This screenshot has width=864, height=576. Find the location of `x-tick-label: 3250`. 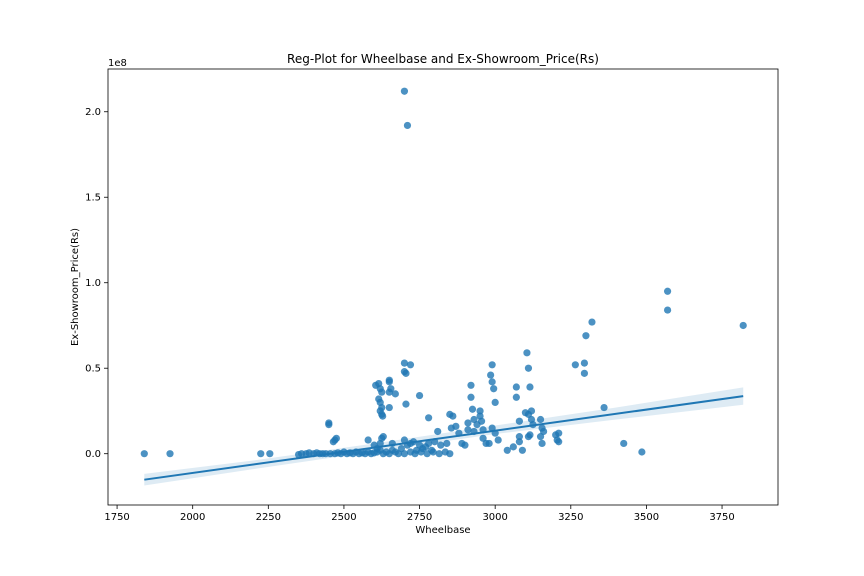

x-tick-label: 3250 is located at coordinates (570, 517).